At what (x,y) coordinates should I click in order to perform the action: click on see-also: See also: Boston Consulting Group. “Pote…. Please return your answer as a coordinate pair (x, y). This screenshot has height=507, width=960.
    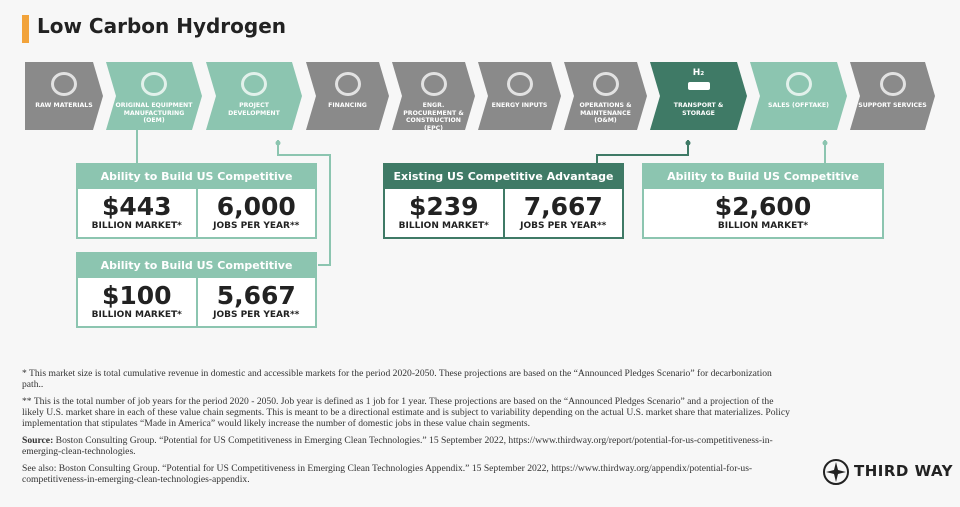
    Looking at the image, I should click on (387, 474).